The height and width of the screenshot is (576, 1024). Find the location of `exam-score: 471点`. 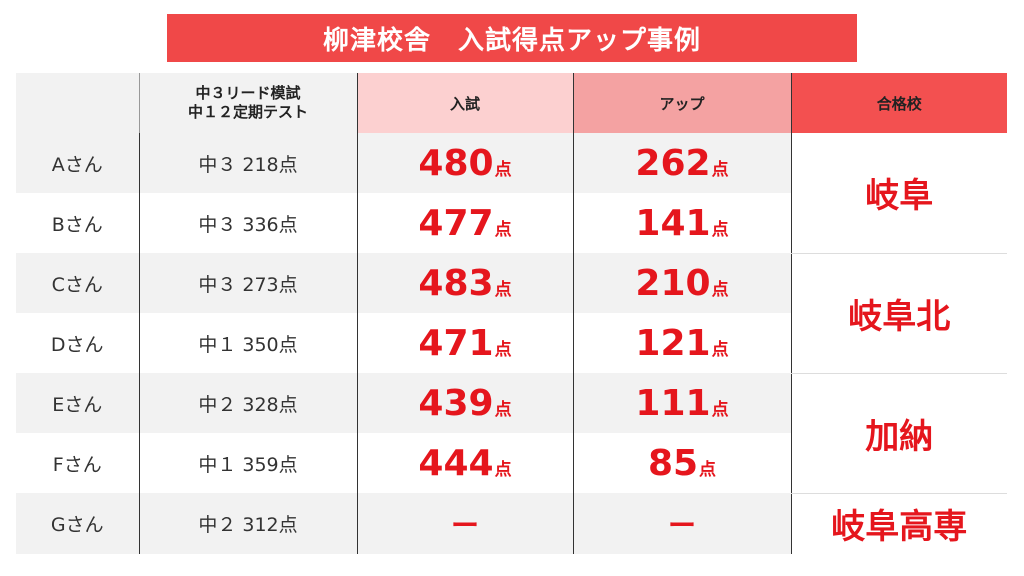

exam-score: 471点 is located at coordinates (464, 343).